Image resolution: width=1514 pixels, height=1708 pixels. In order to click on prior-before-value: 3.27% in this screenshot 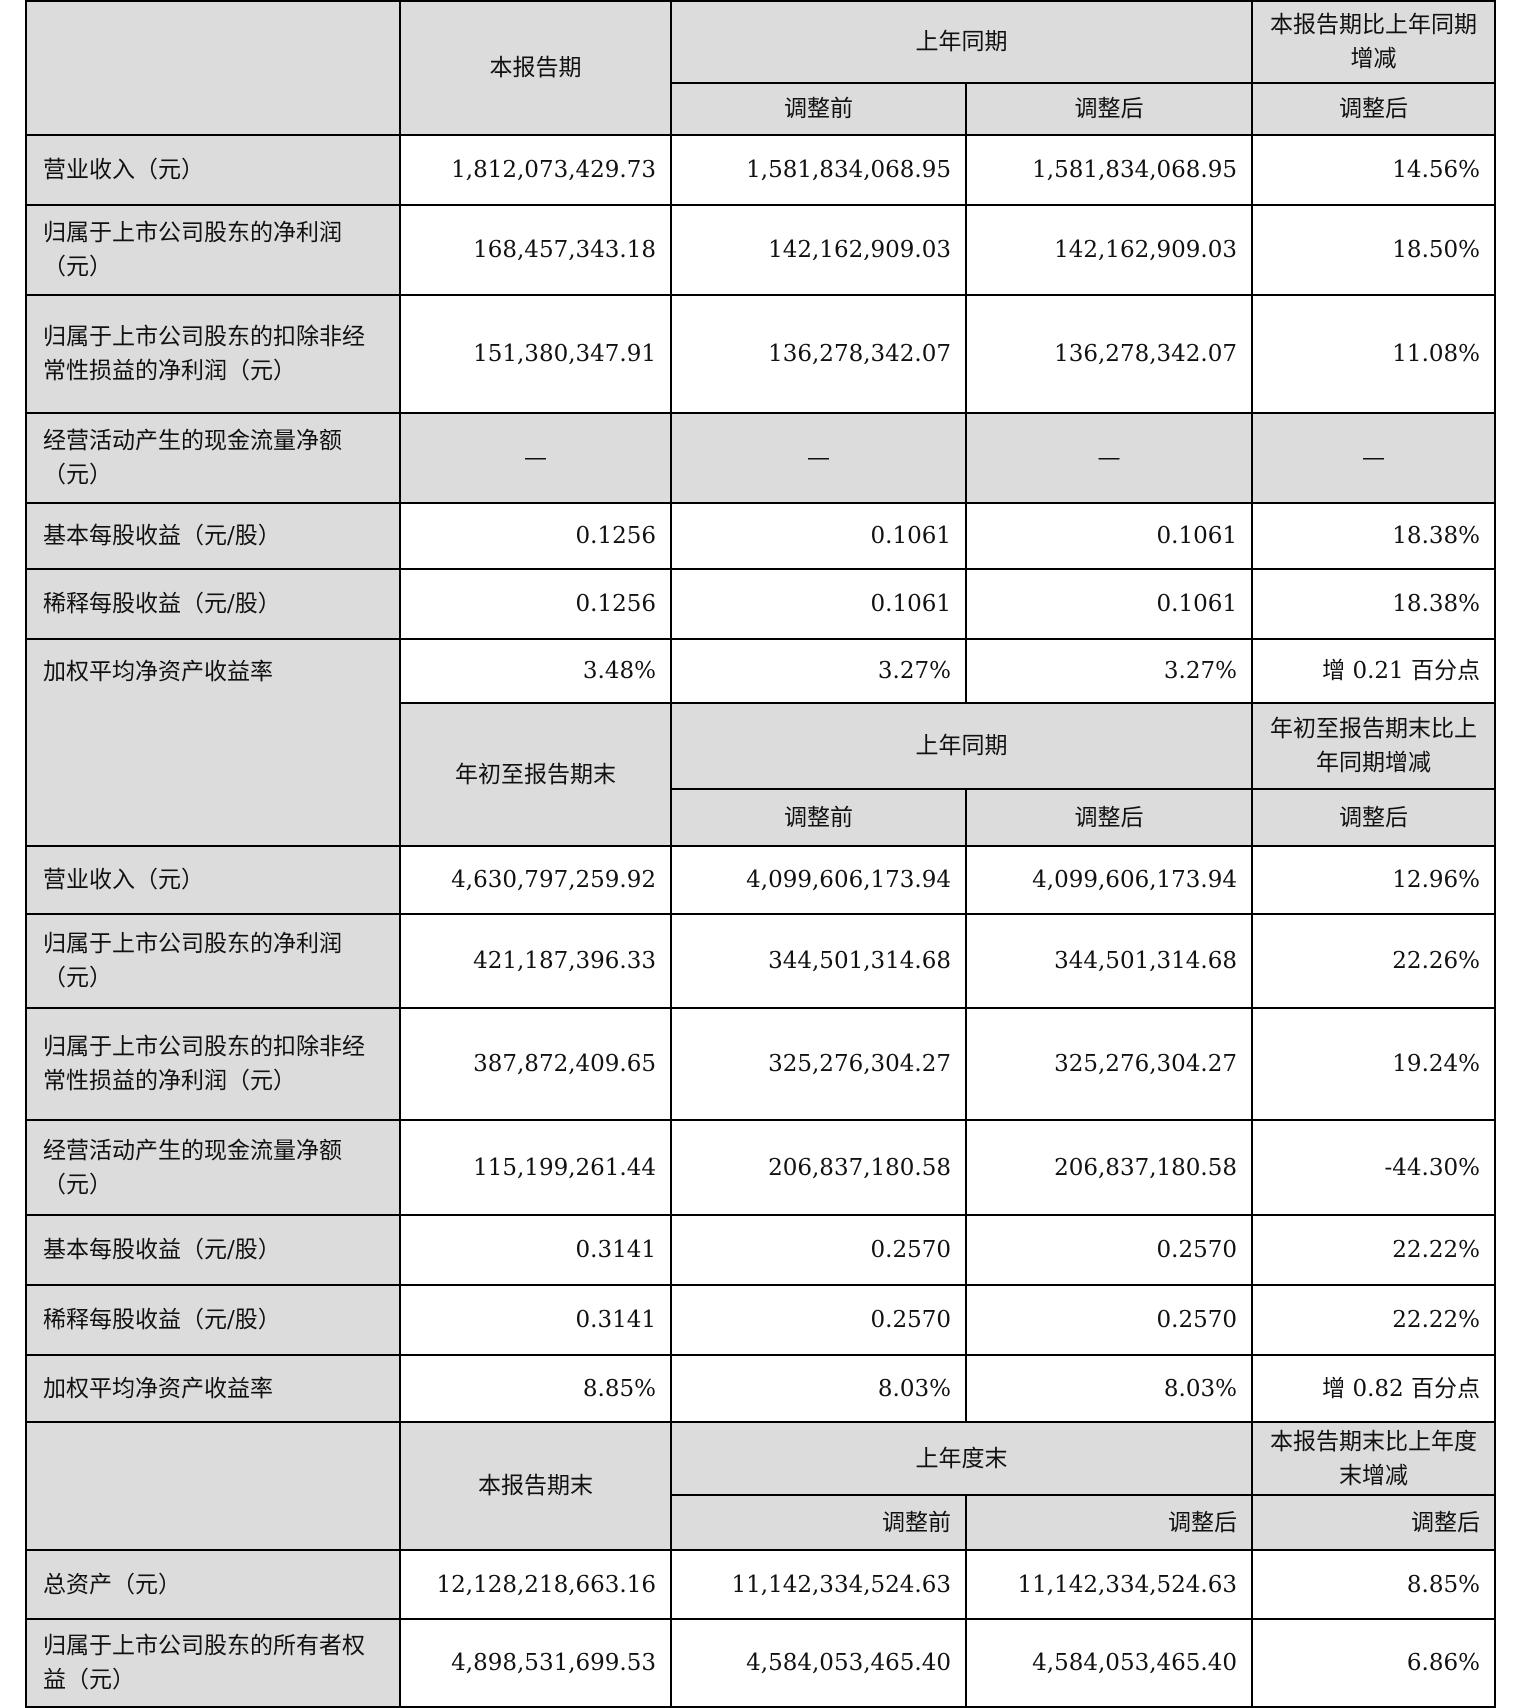, I will do `click(818, 671)`.